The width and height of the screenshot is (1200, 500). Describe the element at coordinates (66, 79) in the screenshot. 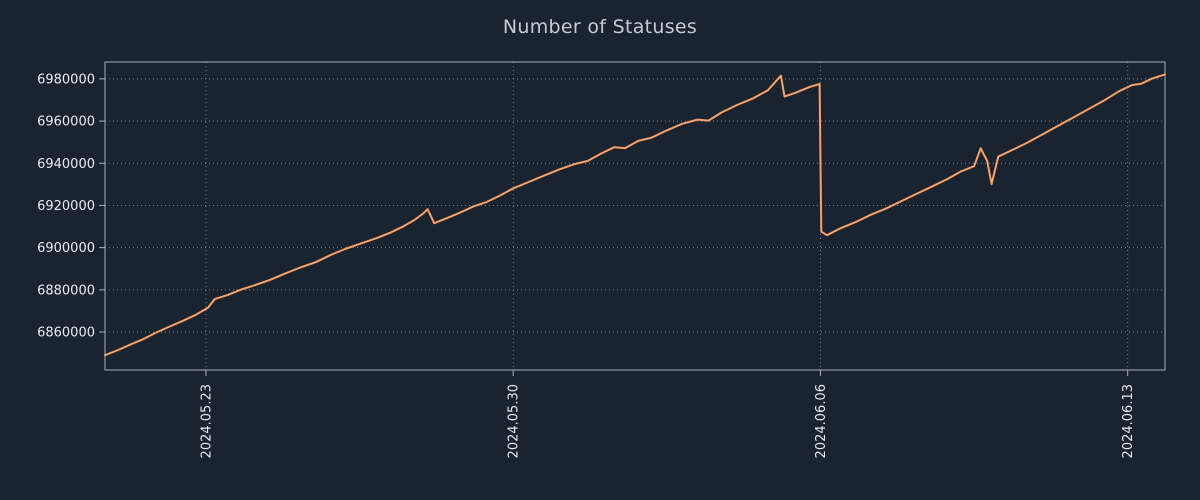

I see `y-tick-label: 6980000` at that location.